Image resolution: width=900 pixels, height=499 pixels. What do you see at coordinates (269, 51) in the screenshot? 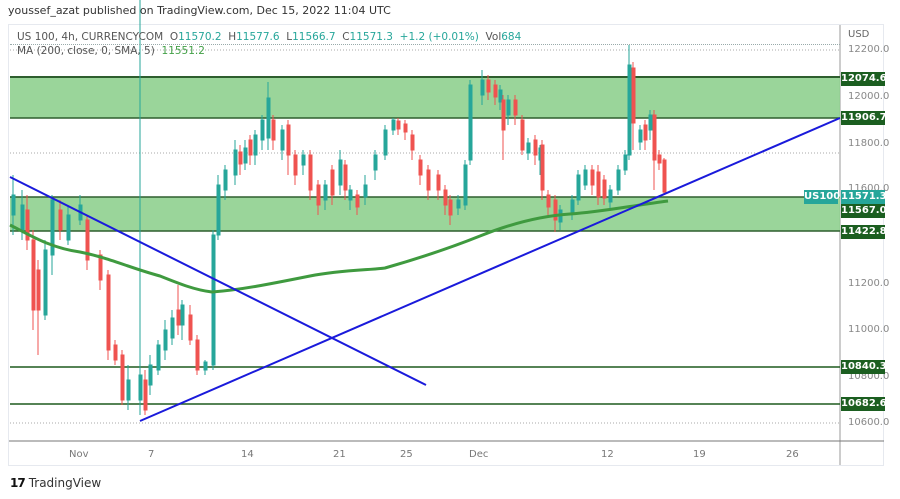
I see `ma-row: MA (200, close, 0, SMA, 5) 11551.2` at bounding box center [269, 51].